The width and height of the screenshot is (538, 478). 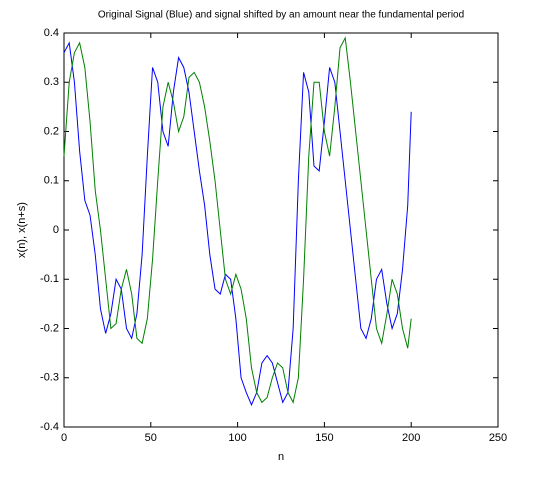 What do you see at coordinates (56, 230) in the screenshot?
I see `y-tick-label: 0` at bounding box center [56, 230].